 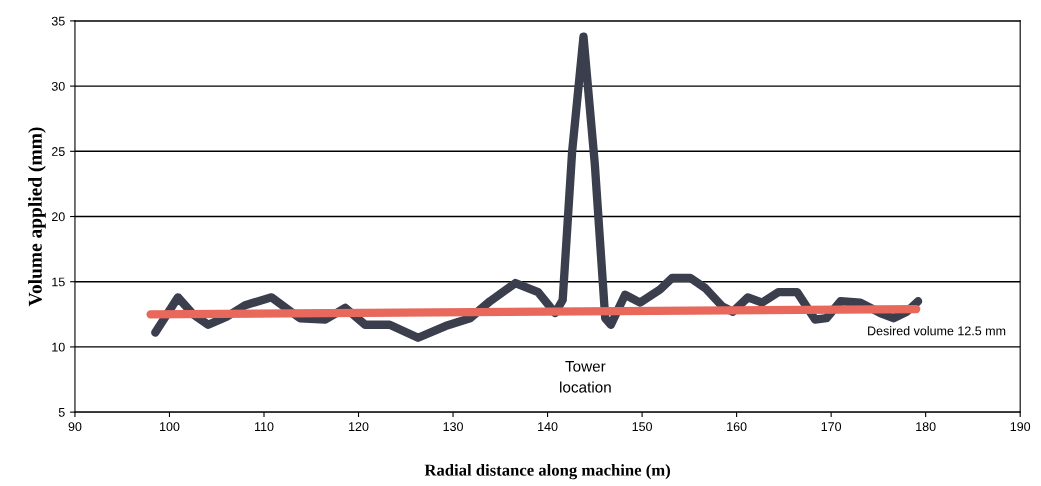 I want to click on x-tick-label: 140, so click(x=548, y=427).